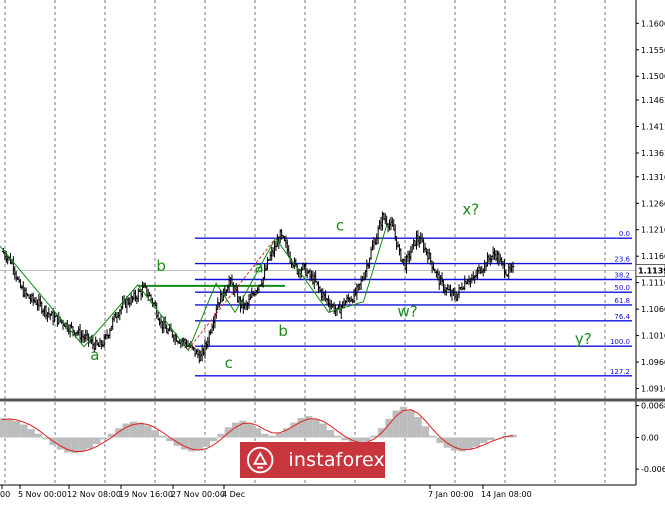 This screenshot has height=508, width=665. Describe the element at coordinates (653, 76) in the screenshot. I see `y-tick-label: 1.1506` at that location.